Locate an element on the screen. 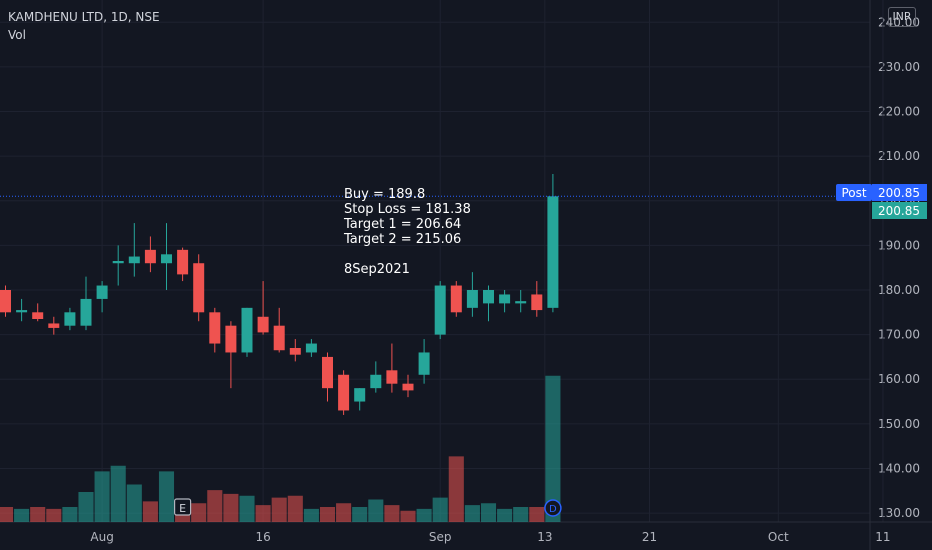 This screenshot has width=932, height=550. y-tick-label: 130.00 is located at coordinates (899, 513).